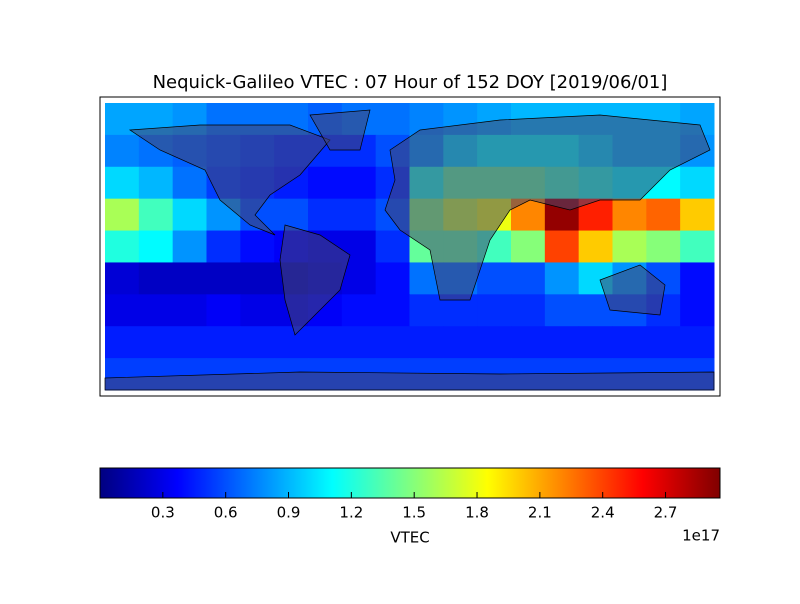 Image resolution: width=800 pixels, height=604 pixels. I want to click on colorbar, so click(410, 483).